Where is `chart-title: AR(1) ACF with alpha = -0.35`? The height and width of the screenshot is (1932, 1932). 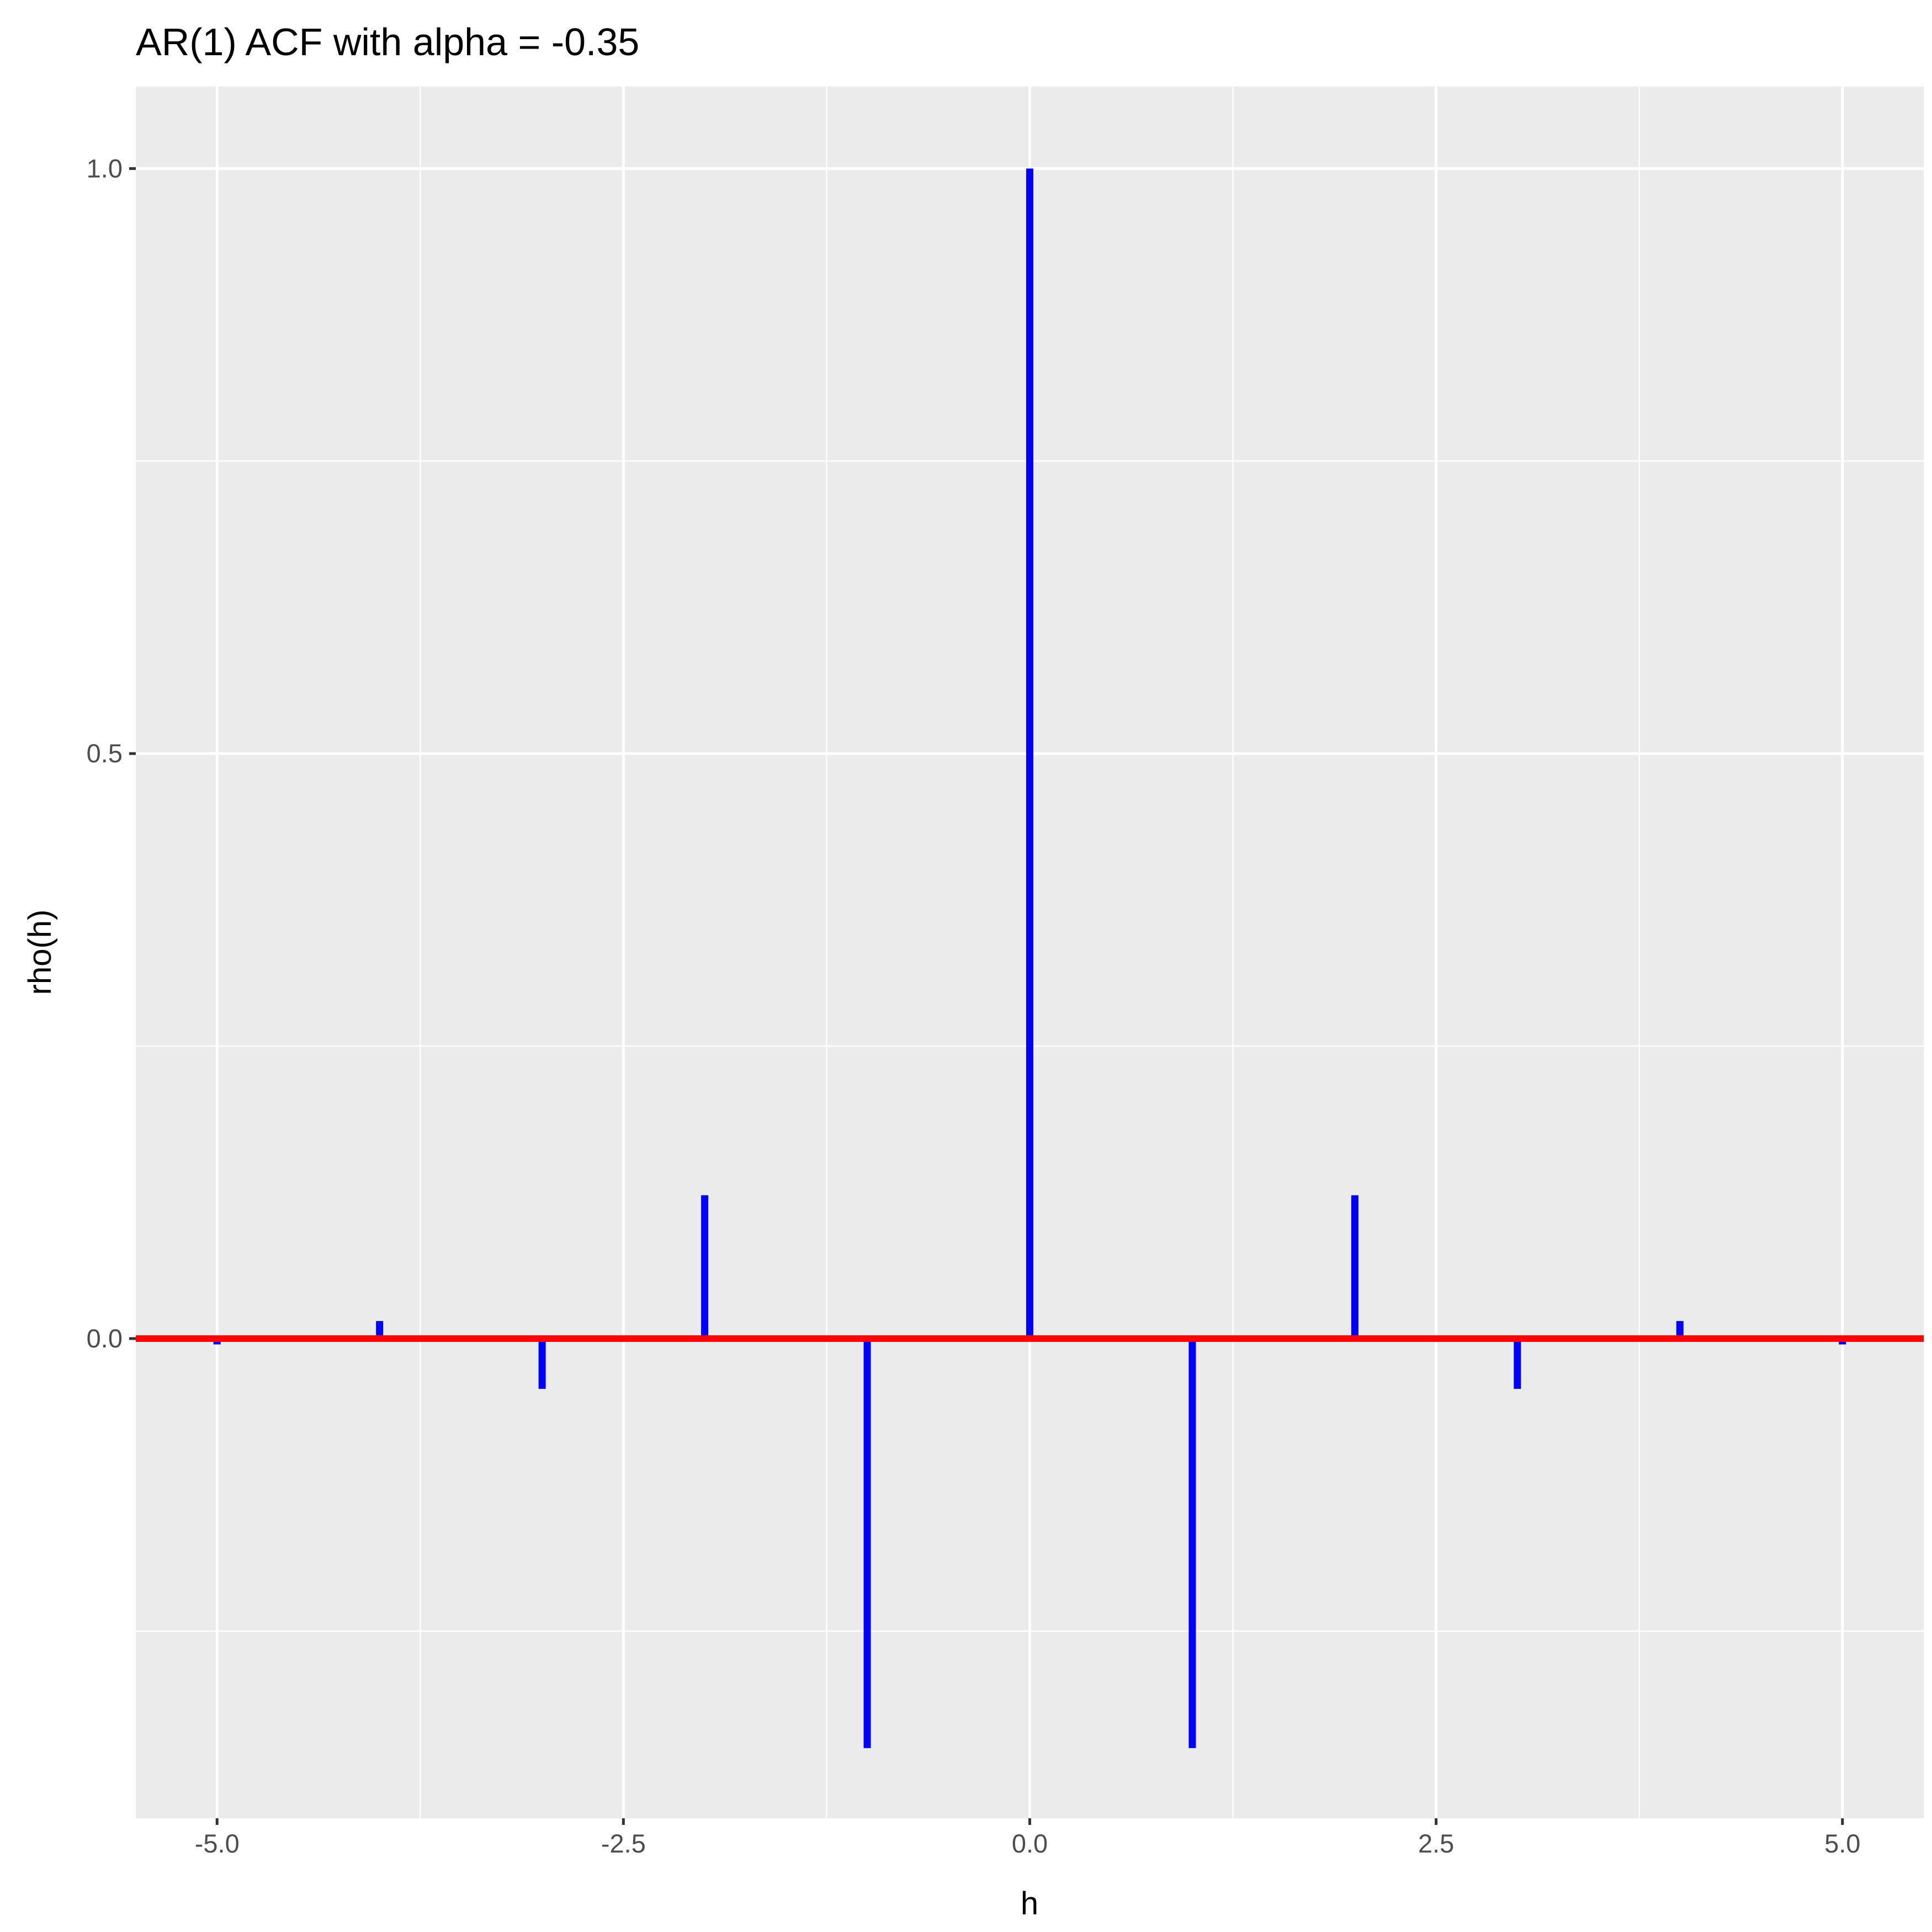
chart-title: AR(1) ACF with alpha = -0.35 is located at coordinates (387, 42).